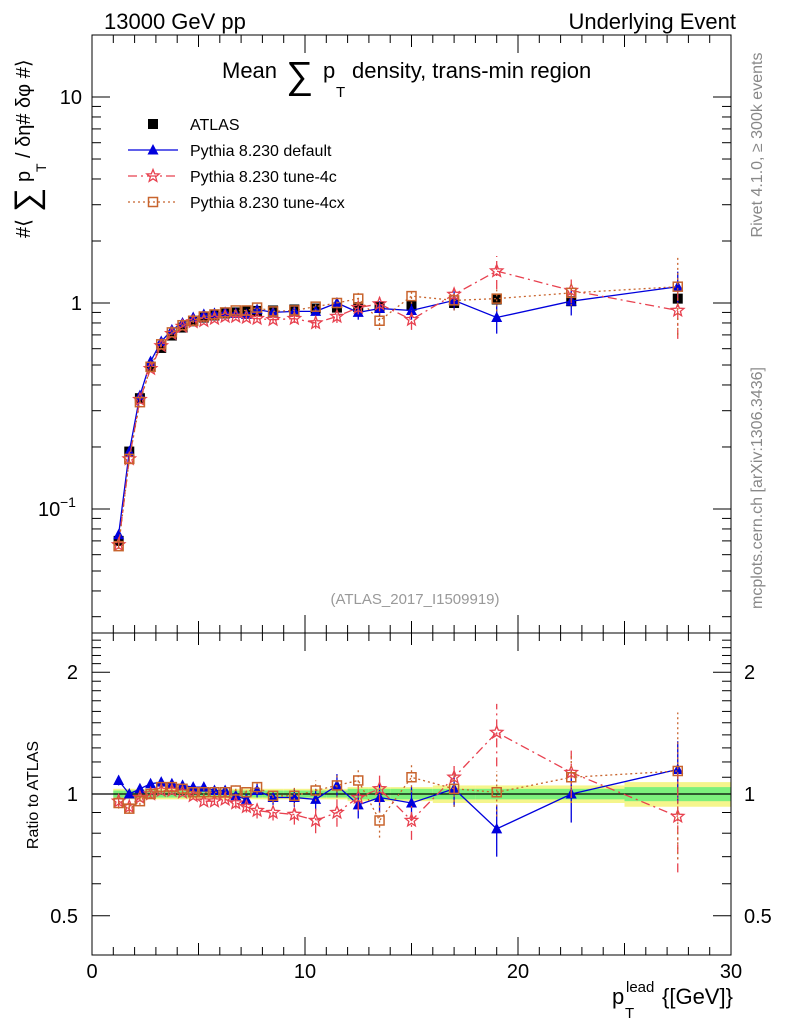  Describe the element at coordinates (758, 917) in the screenshot. I see `ratio-ytick-label-right: 0.5` at that location.